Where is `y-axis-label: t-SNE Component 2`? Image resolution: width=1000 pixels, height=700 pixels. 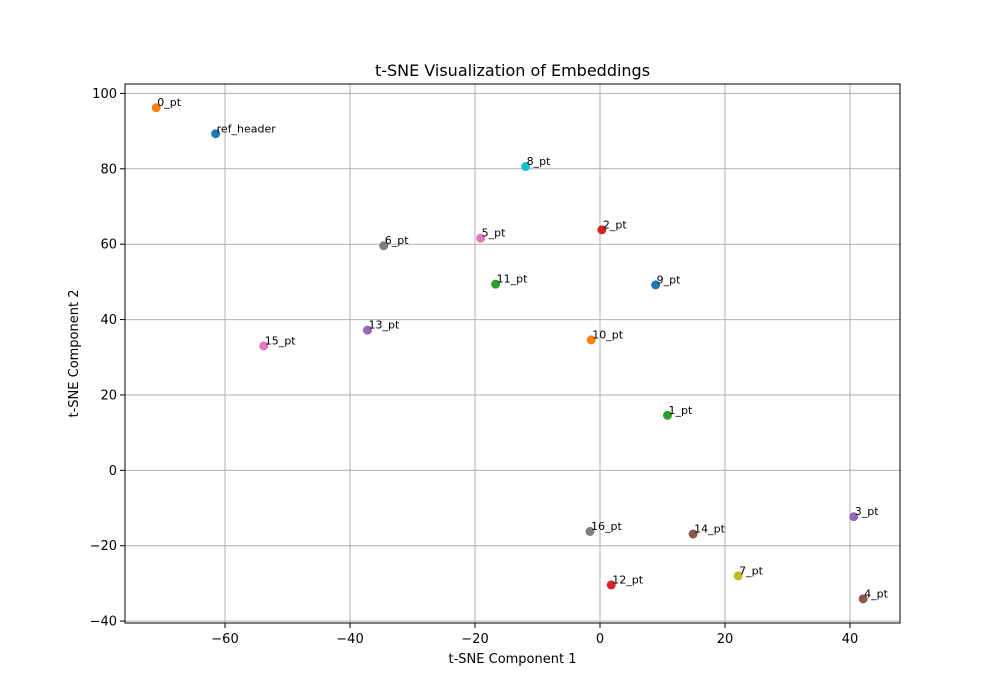 y-axis-label: t-SNE Component 2 is located at coordinates (74, 354).